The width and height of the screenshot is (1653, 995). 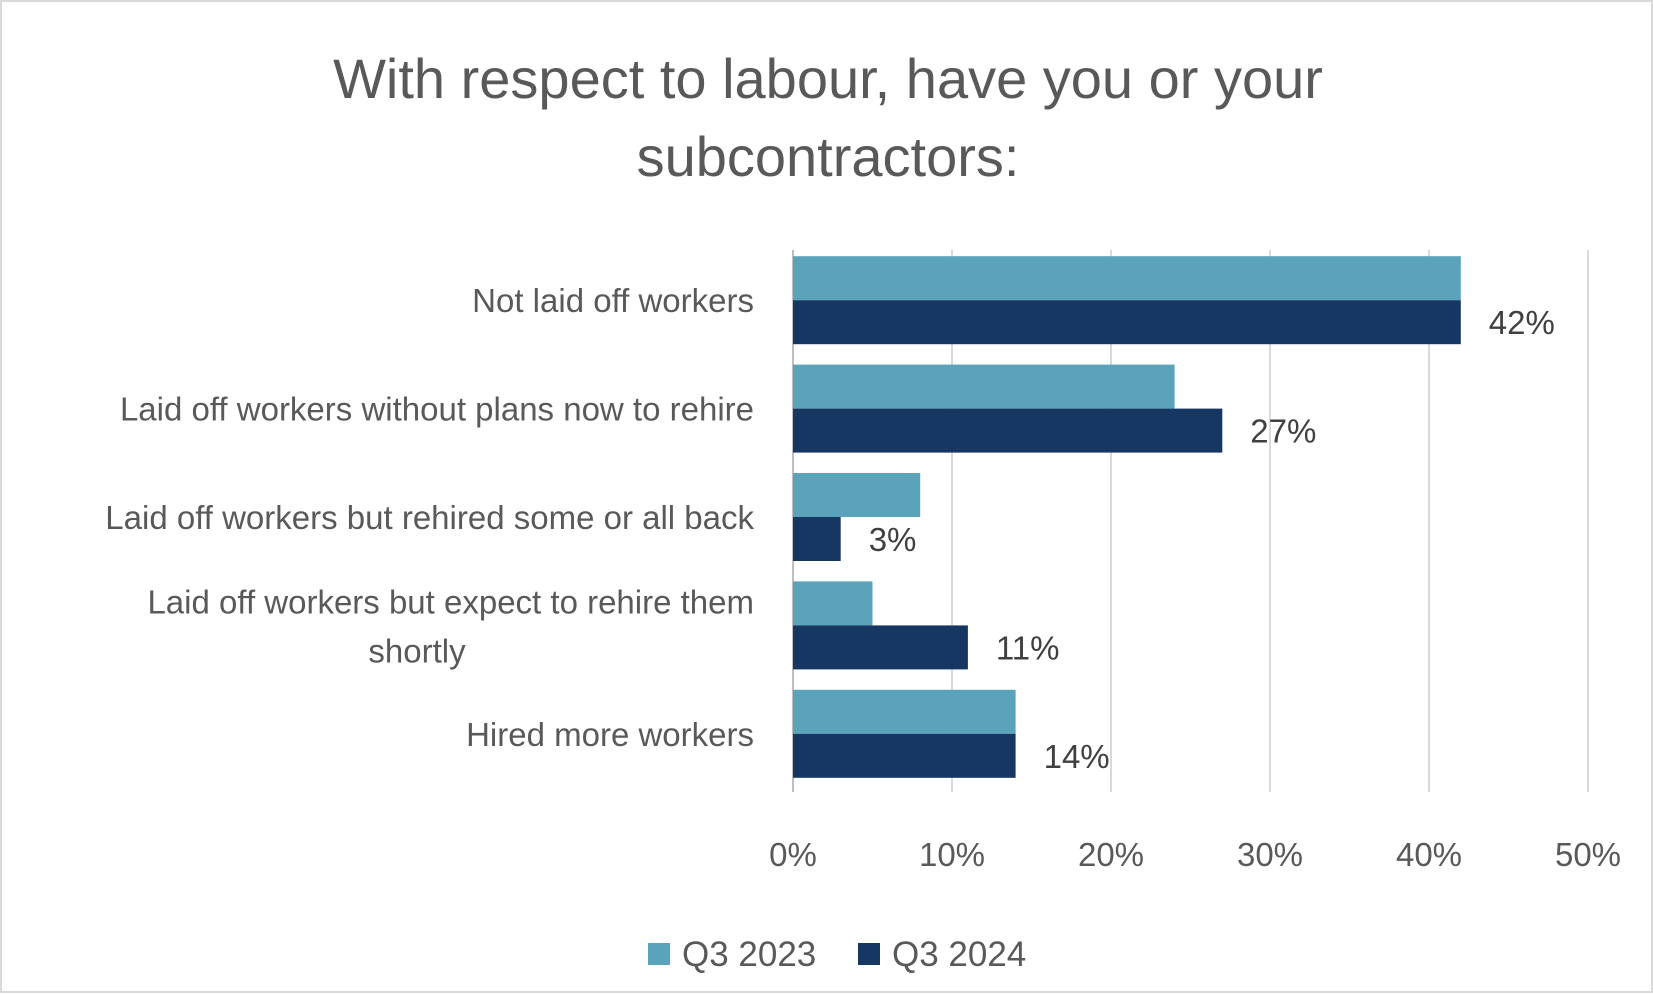 What do you see at coordinates (828, 78) in the screenshot?
I see `chart-title-line-1: With respect to labour, have you or your` at bounding box center [828, 78].